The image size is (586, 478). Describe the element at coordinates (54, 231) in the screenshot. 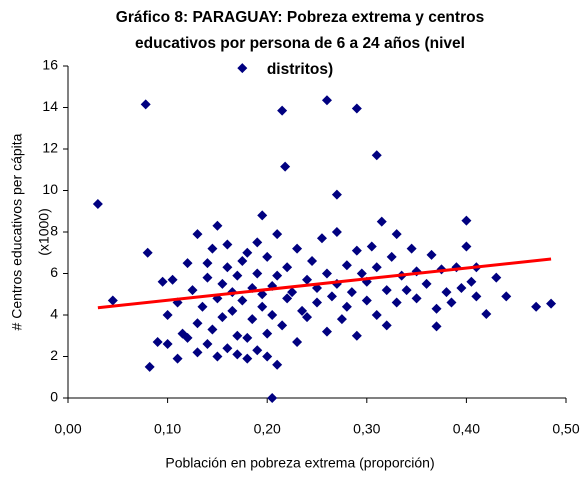

I see `y-tick-label: 8` at that location.